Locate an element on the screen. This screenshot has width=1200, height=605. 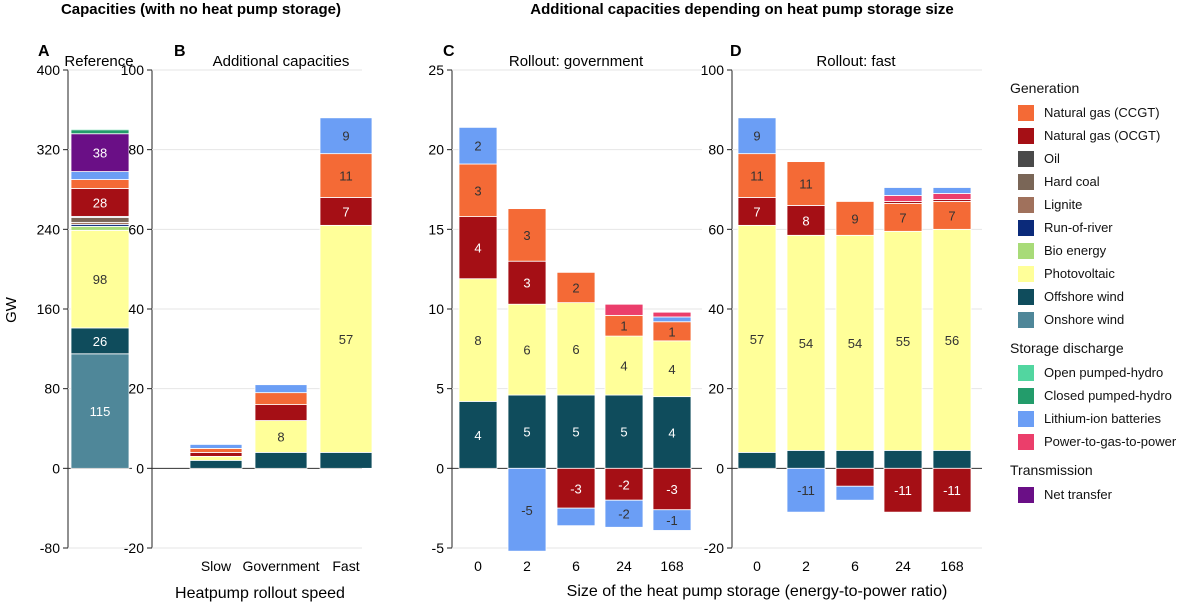
legend-label: Lithium-ion batteries is located at coordinates (1103, 418).